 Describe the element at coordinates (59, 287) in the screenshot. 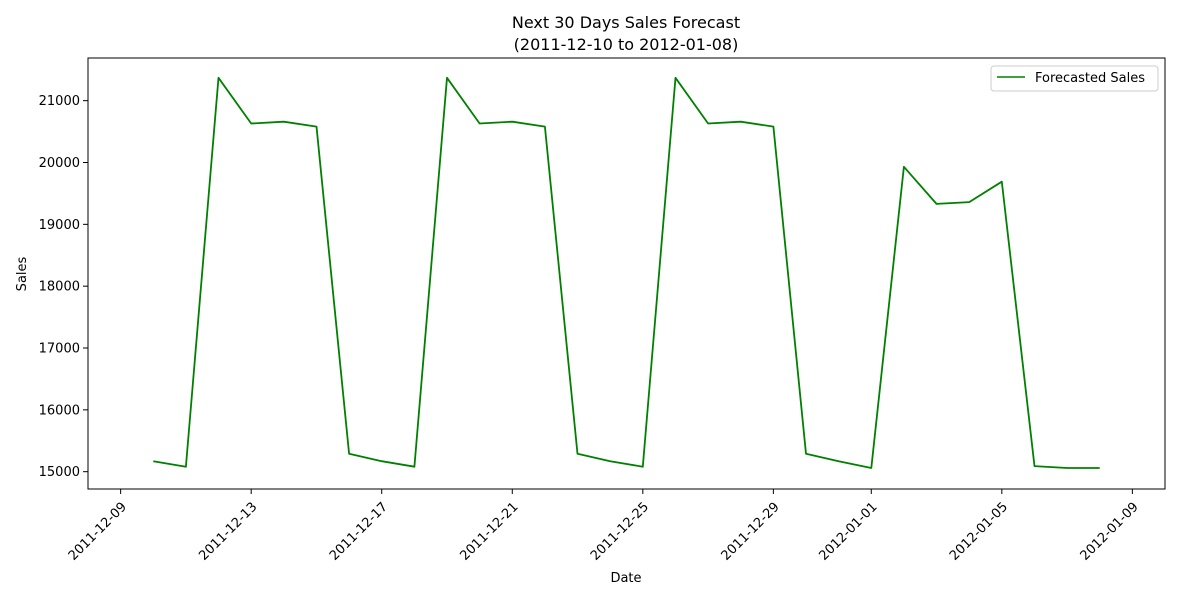

I see `y-tick-label: 18000` at that location.